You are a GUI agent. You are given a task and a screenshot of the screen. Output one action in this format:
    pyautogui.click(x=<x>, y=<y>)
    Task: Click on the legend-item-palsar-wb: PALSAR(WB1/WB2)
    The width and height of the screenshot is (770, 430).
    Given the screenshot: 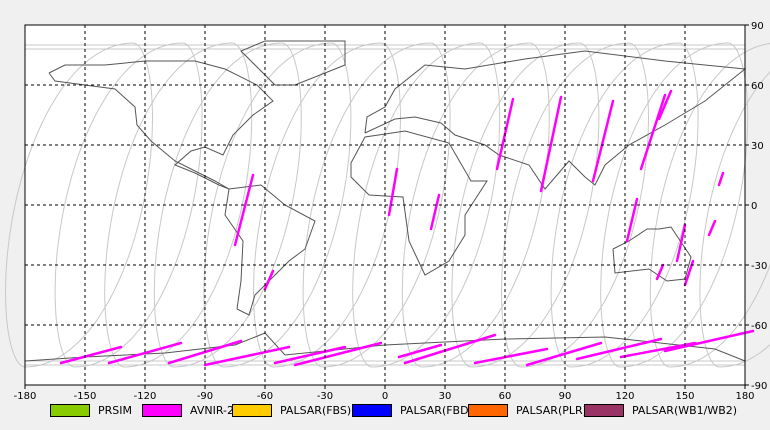 What is the action you would take?
    pyautogui.click(x=660, y=410)
    